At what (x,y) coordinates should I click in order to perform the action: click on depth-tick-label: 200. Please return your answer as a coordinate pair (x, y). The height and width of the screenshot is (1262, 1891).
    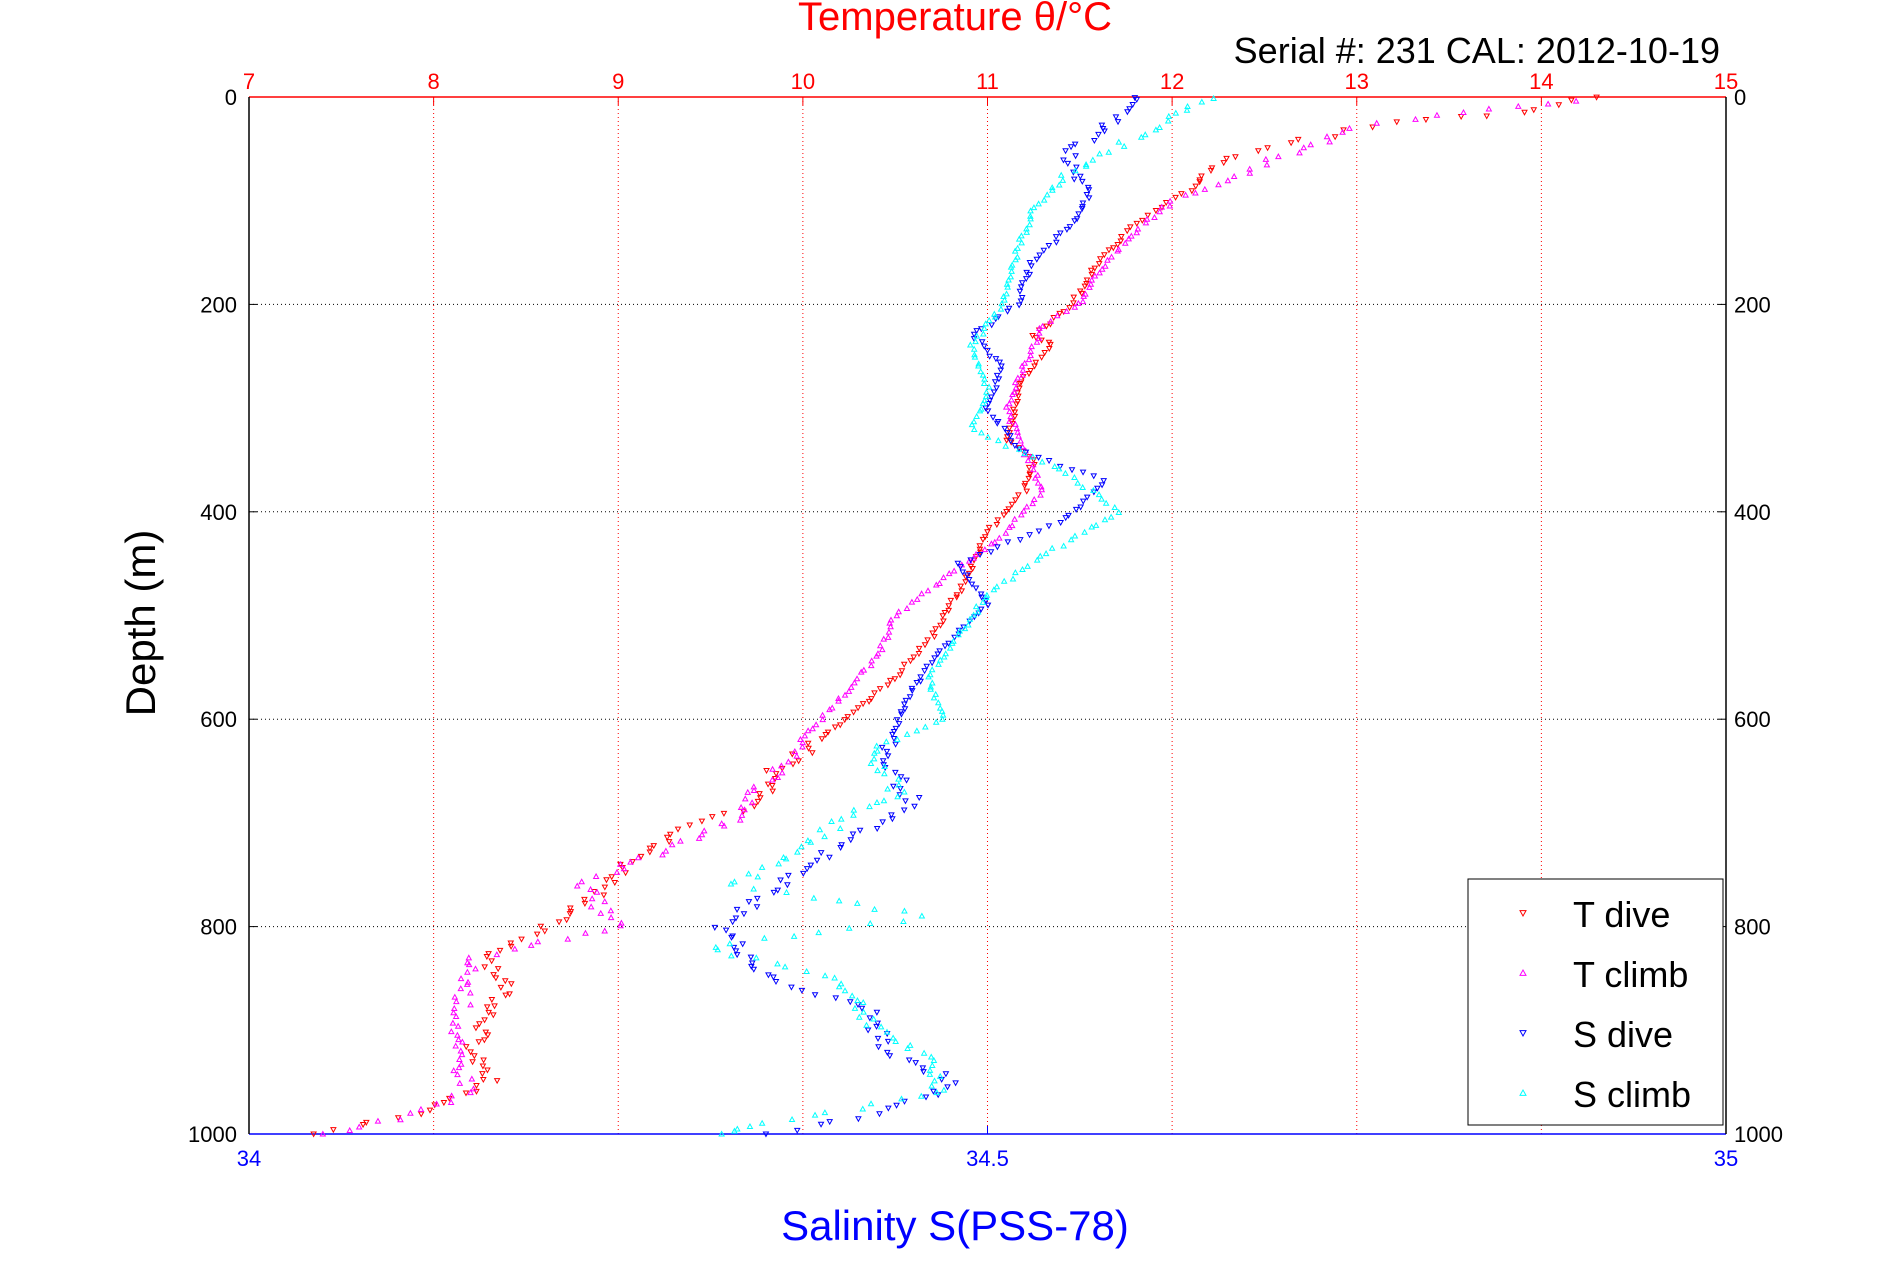
    Looking at the image, I should click on (1752, 304).